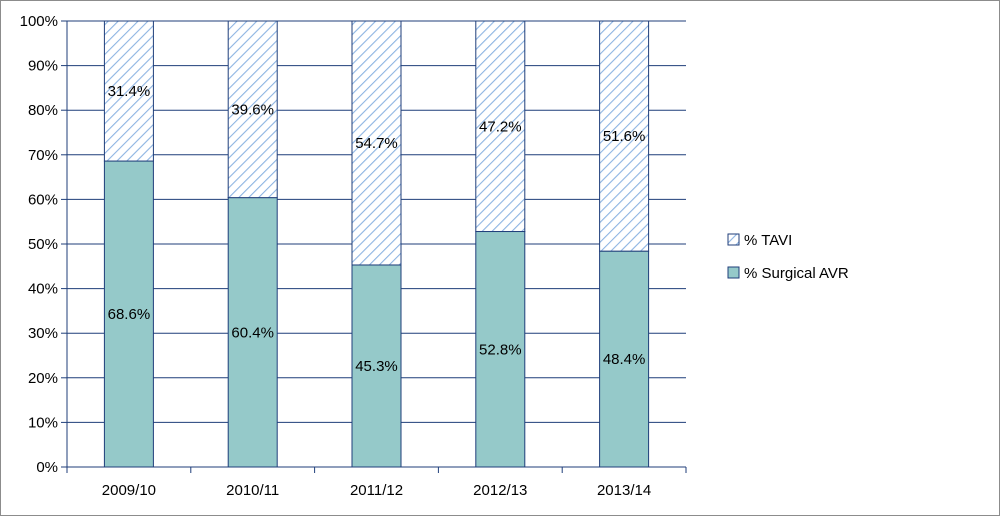  Describe the element at coordinates (39, 21) in the screenshot. I see `y-tick-label: 100%` at that location.